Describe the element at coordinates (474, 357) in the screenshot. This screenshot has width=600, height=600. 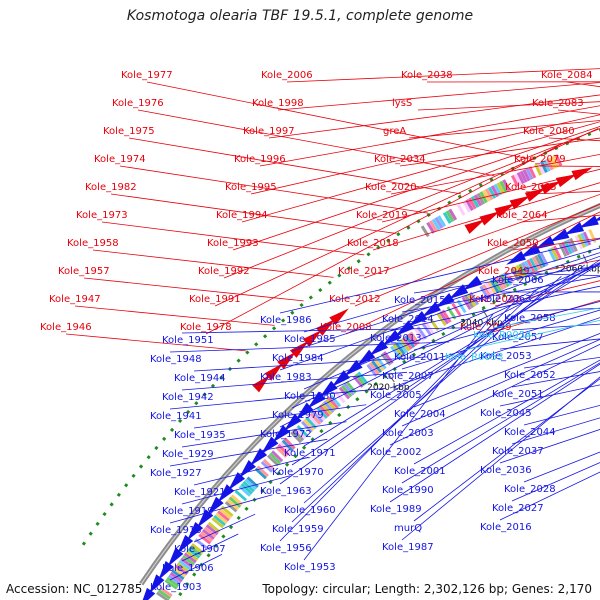
I see `rna-gene-label: Kole_R0053` at that location.